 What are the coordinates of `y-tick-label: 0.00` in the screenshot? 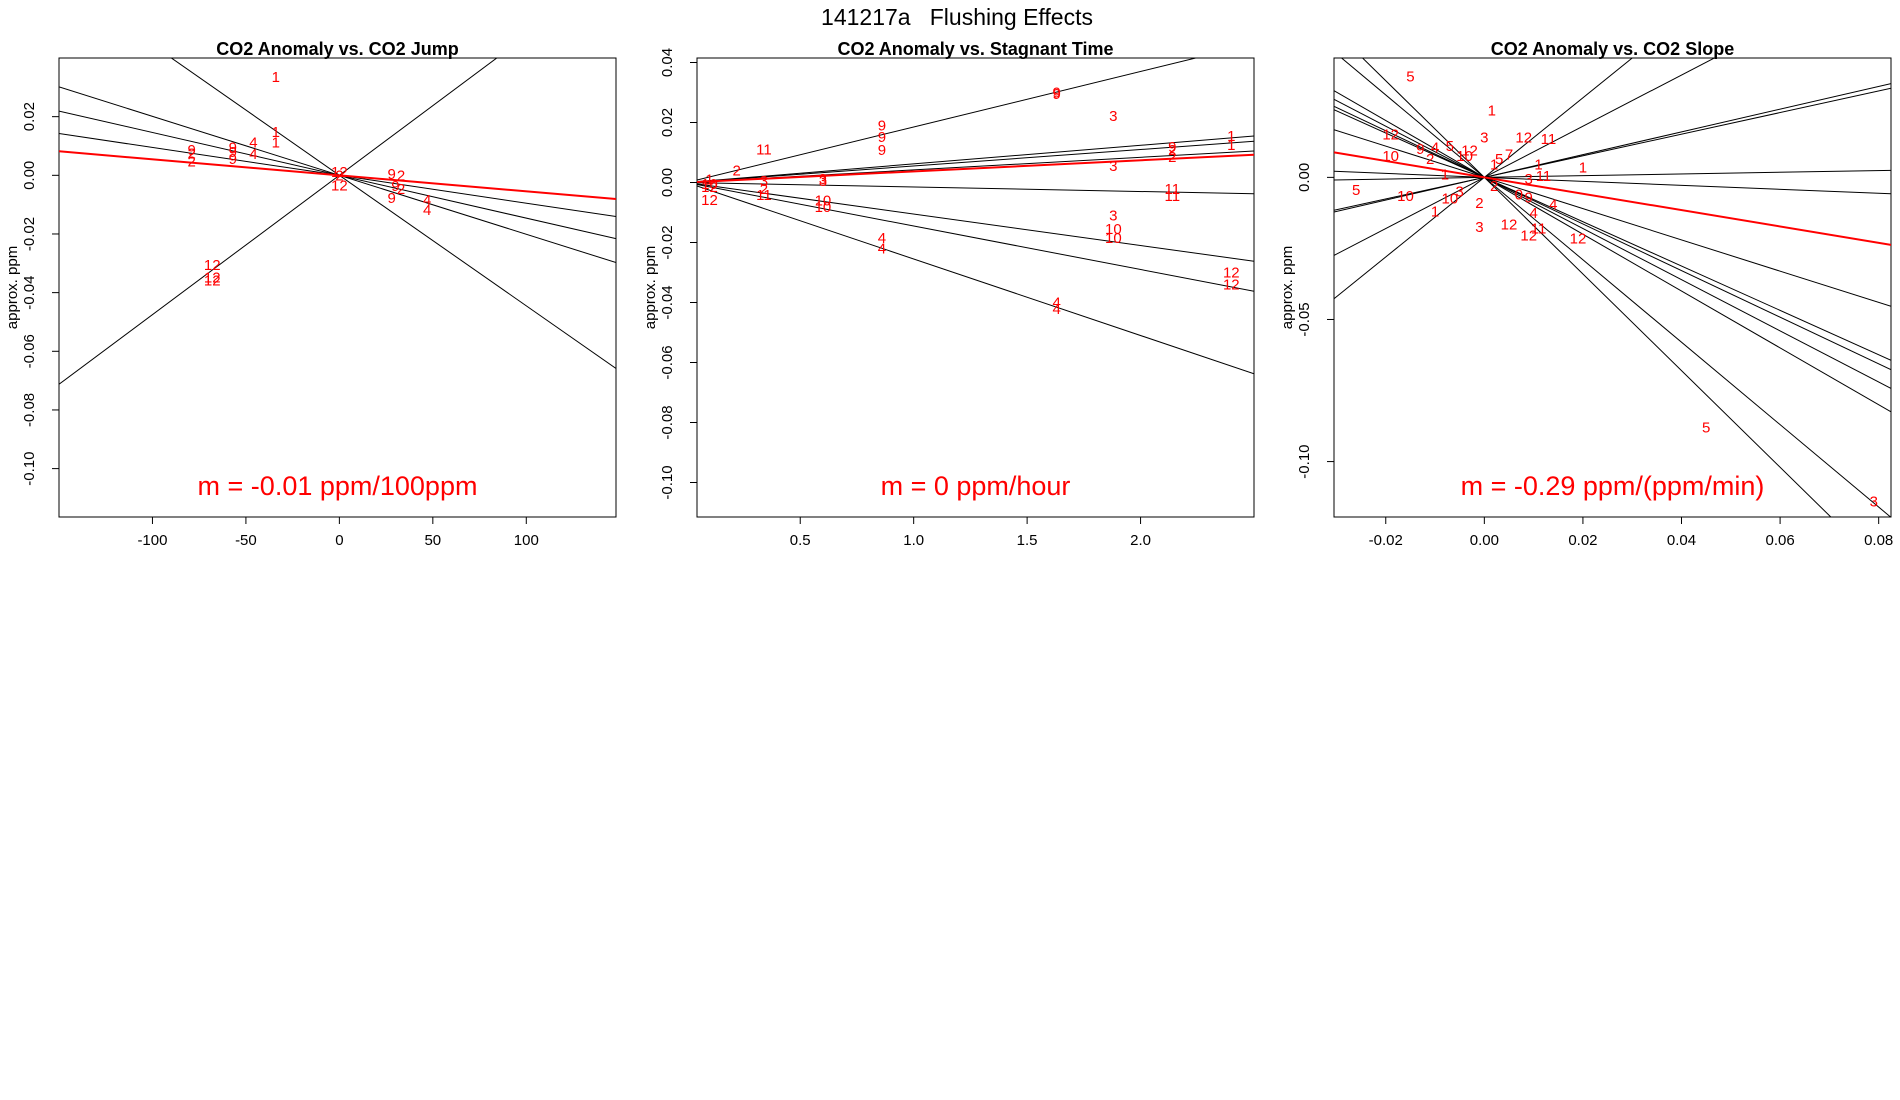 It's located at (667, 182).